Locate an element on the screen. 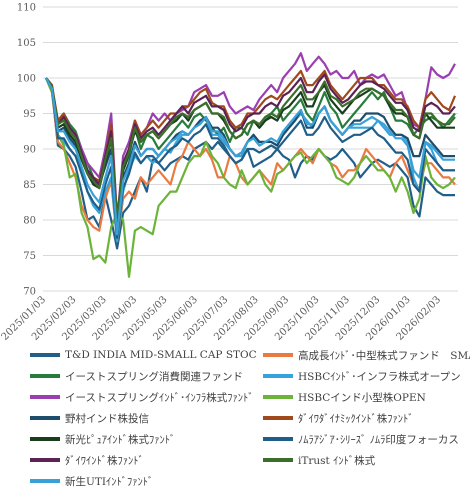  legend-item-9: ﾉﾑﾗｱｼﾞｱ･ｼﾘｰｽﾞ ﾉﾑﾗ印度フォーカス is located at coordinates (361, 439).